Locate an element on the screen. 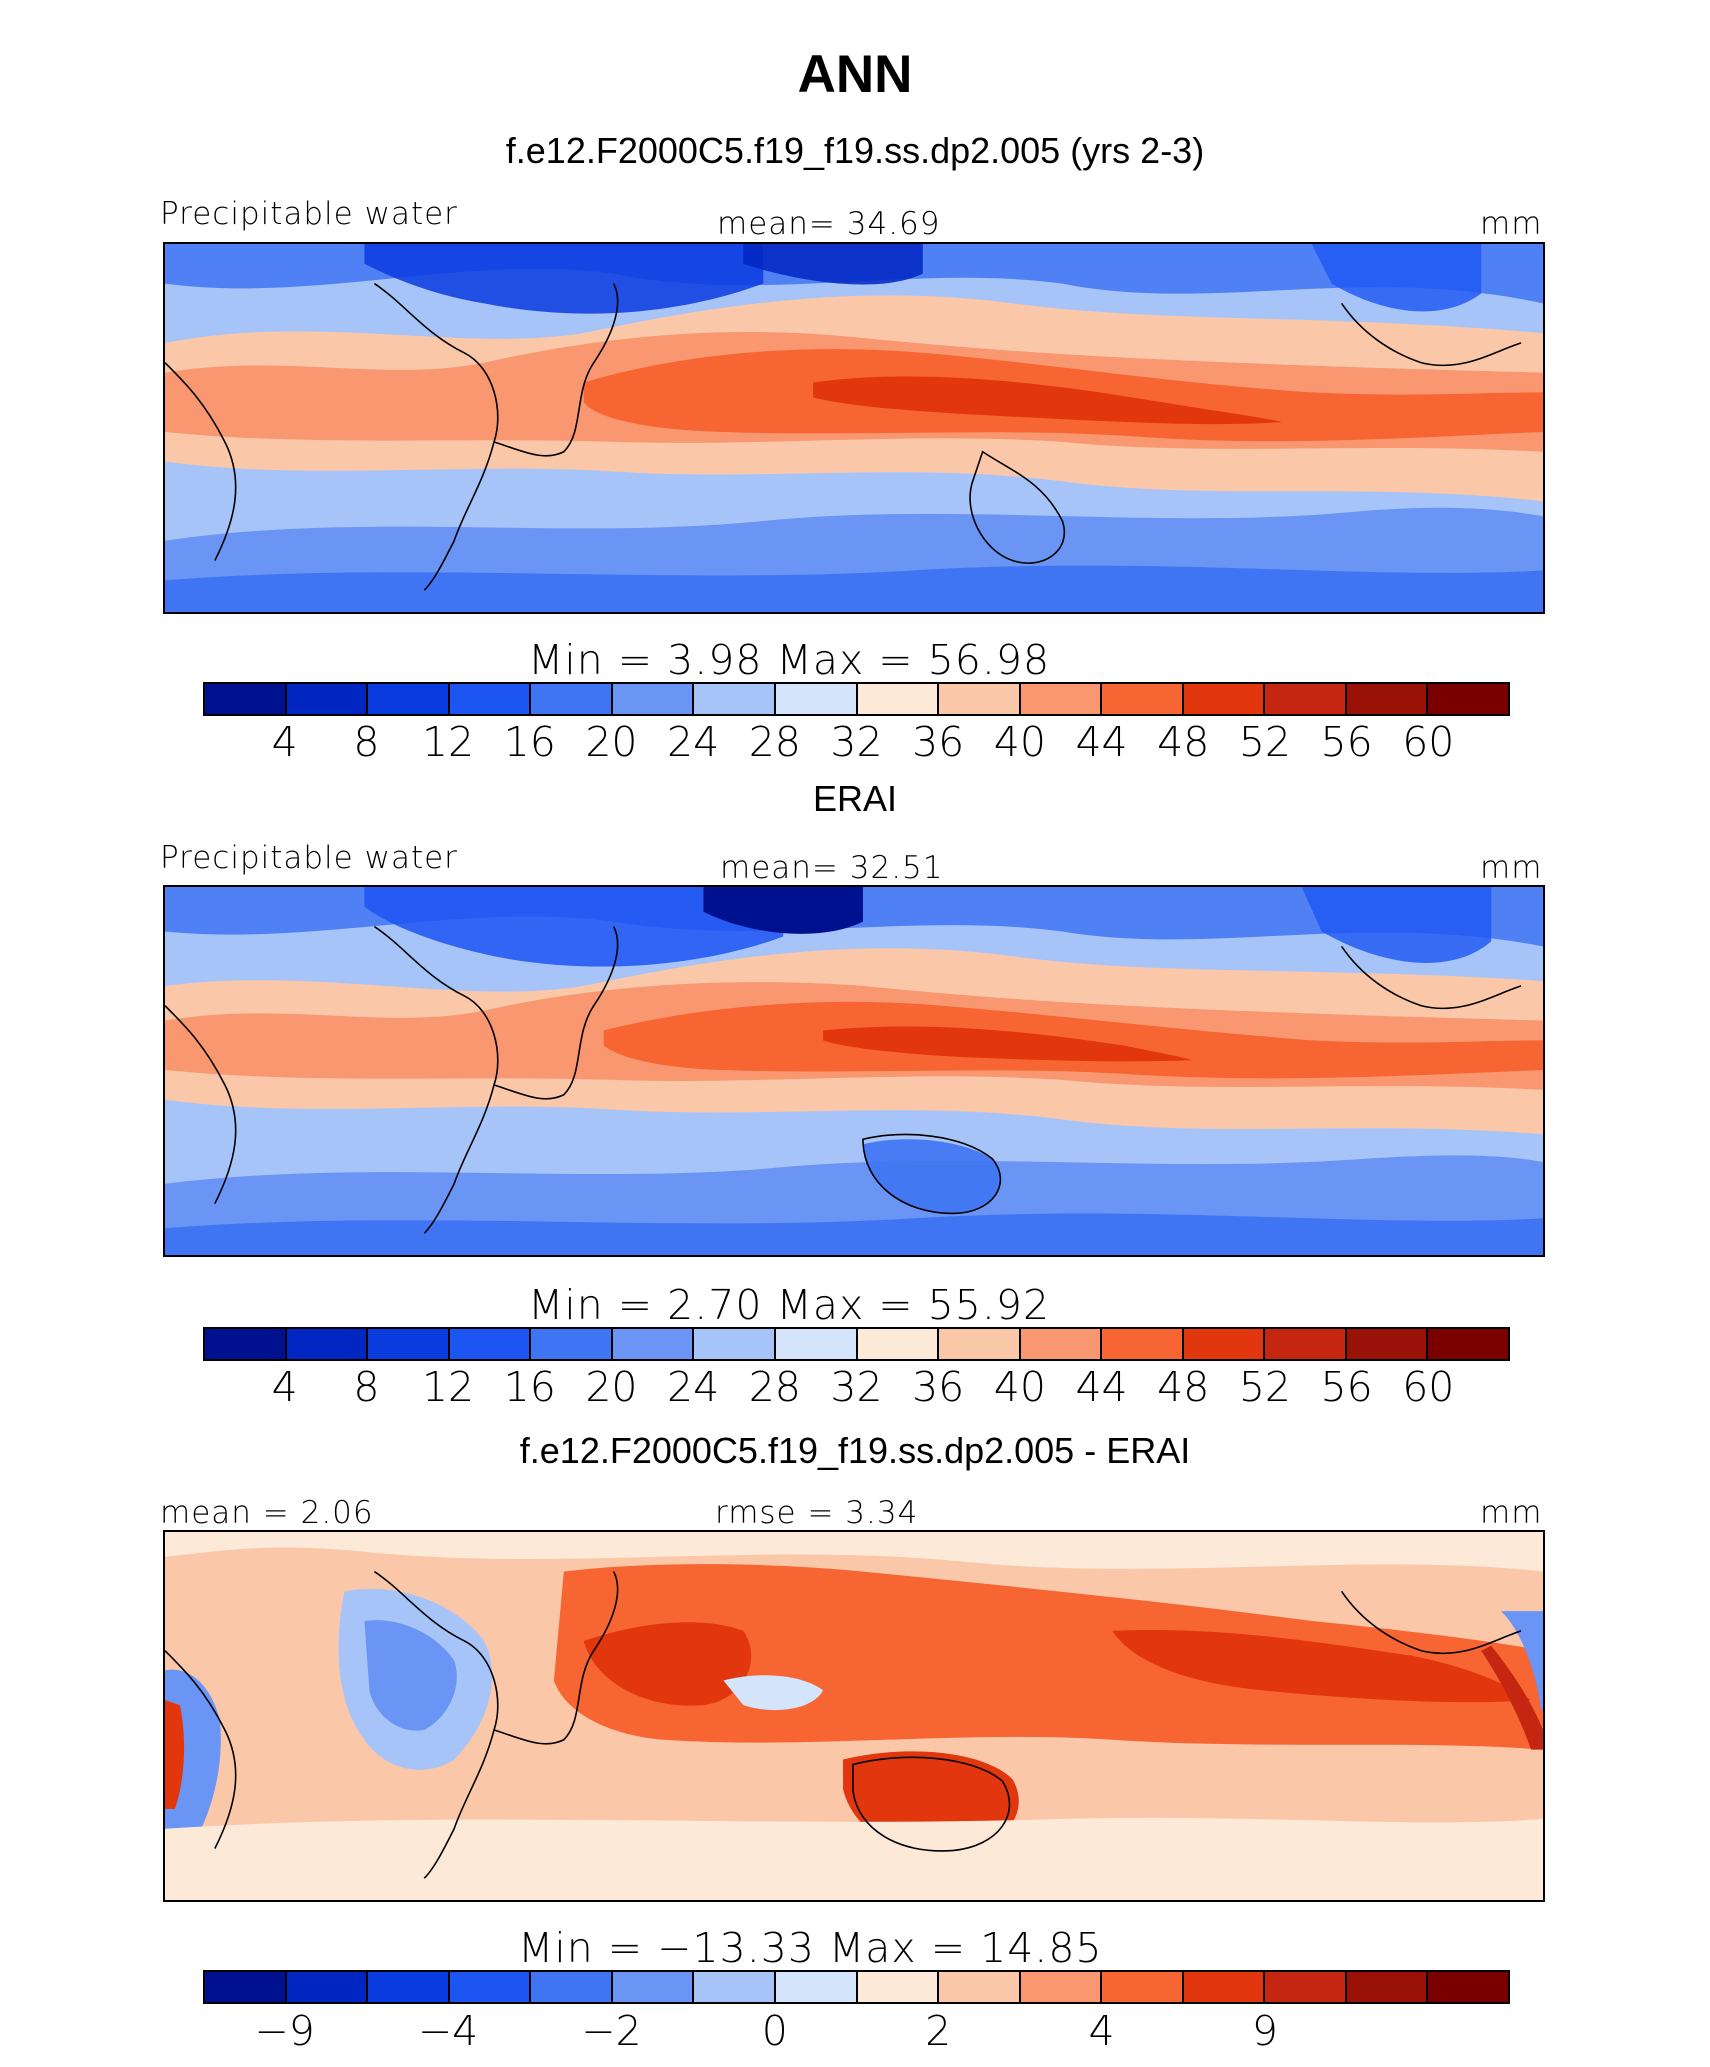 Image resolution: width=1710 pixels, height=2067 pixels. panel-3-map is located at coordinates (854, 1716).